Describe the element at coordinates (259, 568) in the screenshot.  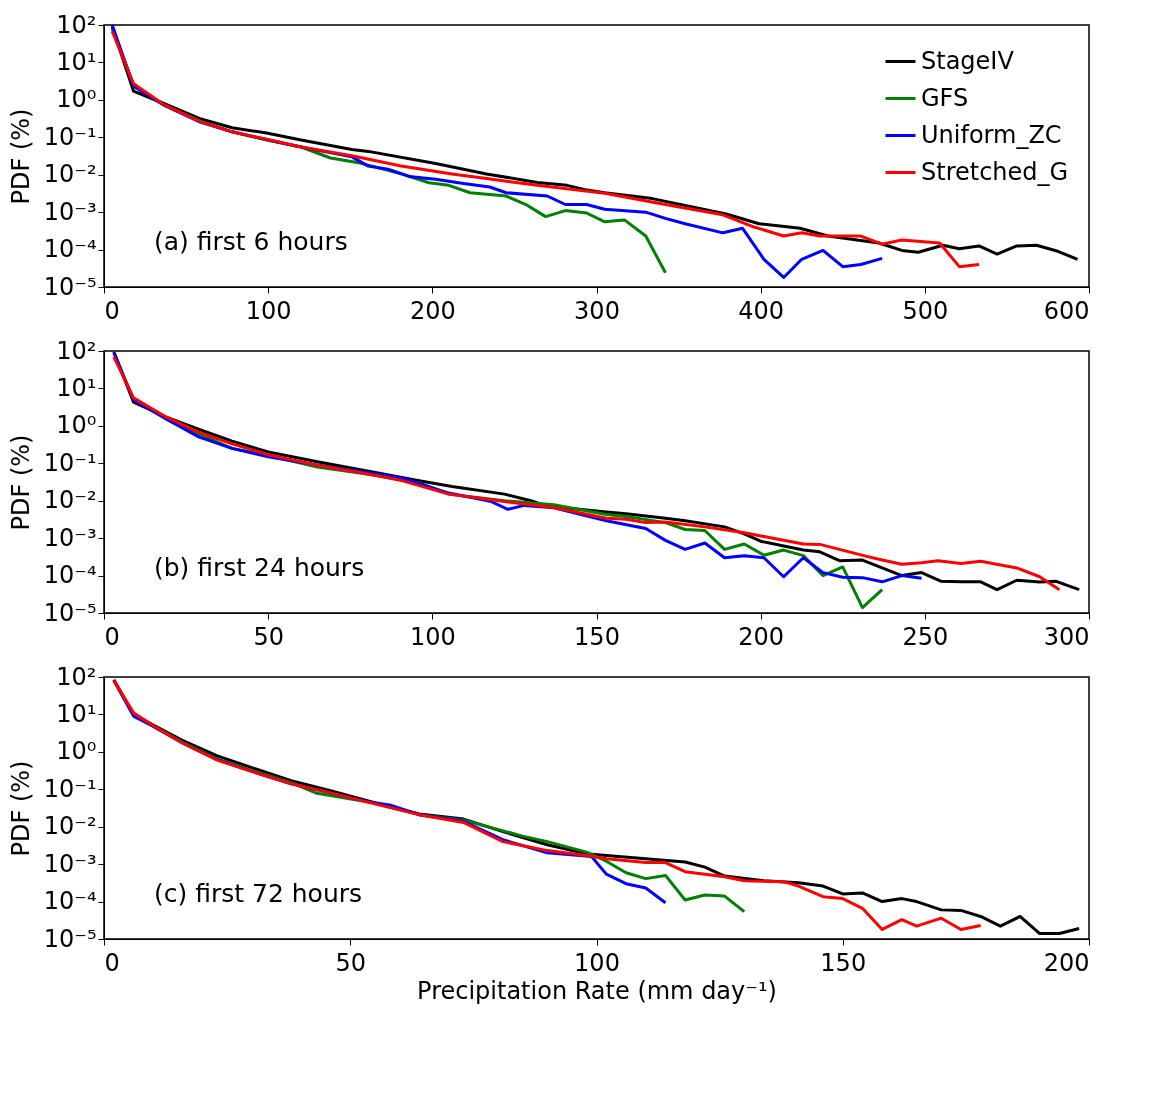
I see `annotation: (b) first 24 hours` at that location.